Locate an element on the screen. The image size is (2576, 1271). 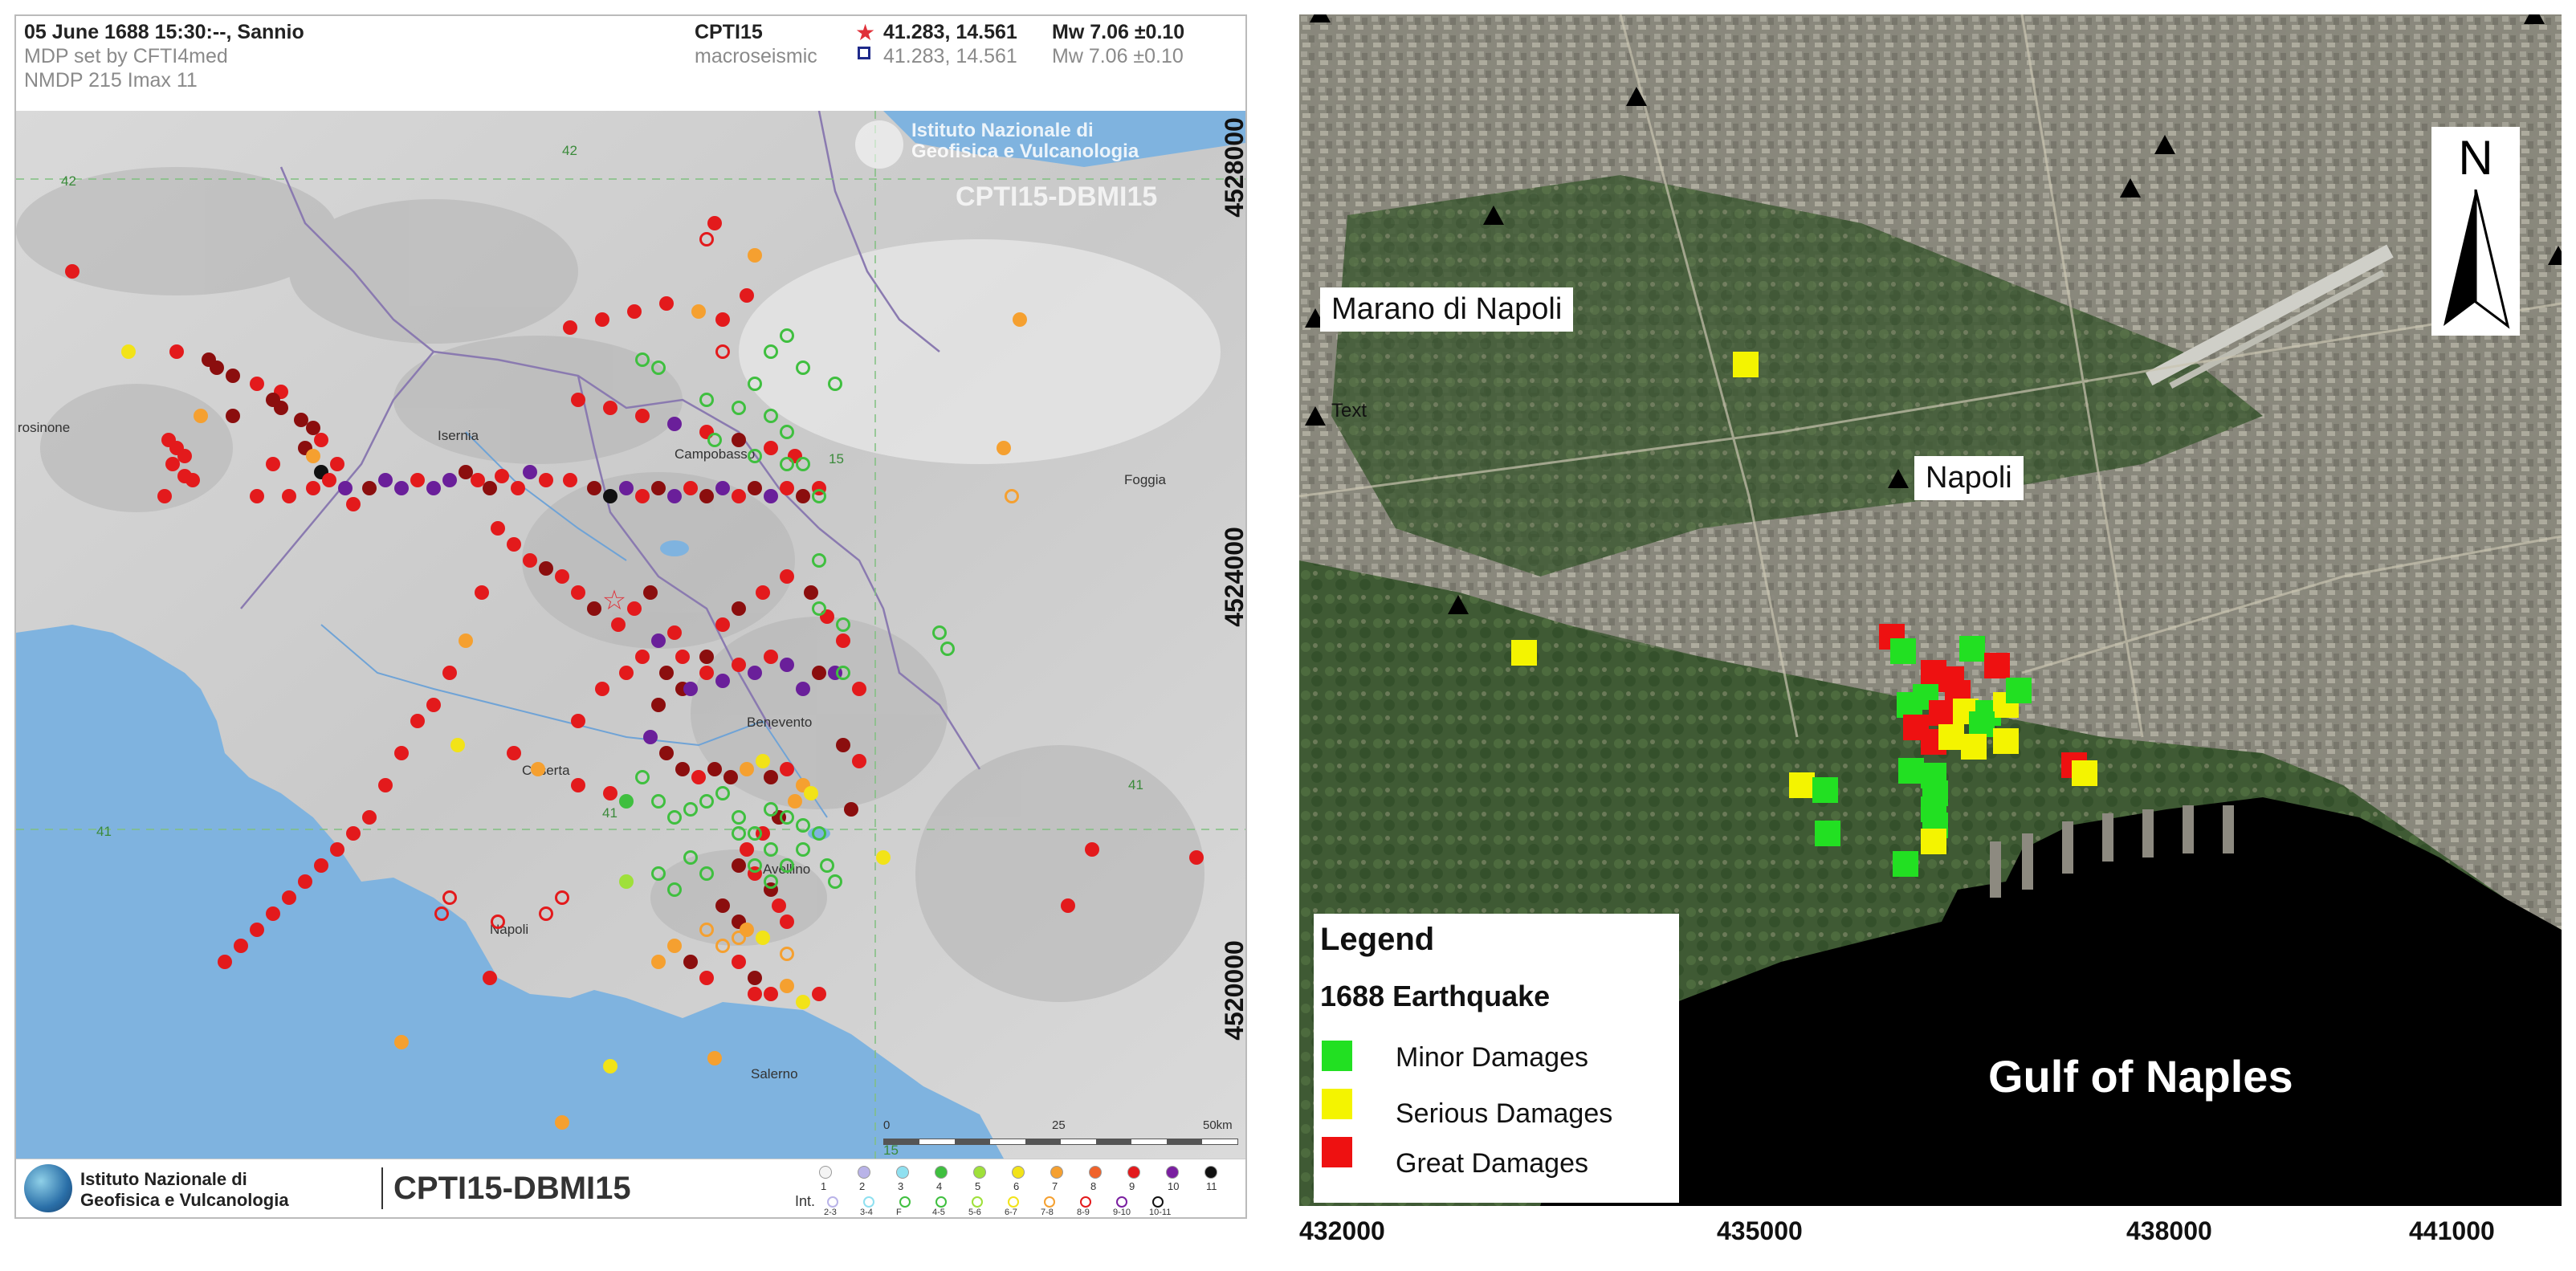
event-title: 05 June 1688 15:30:--, Sannio is located at coordinates (164, 32).